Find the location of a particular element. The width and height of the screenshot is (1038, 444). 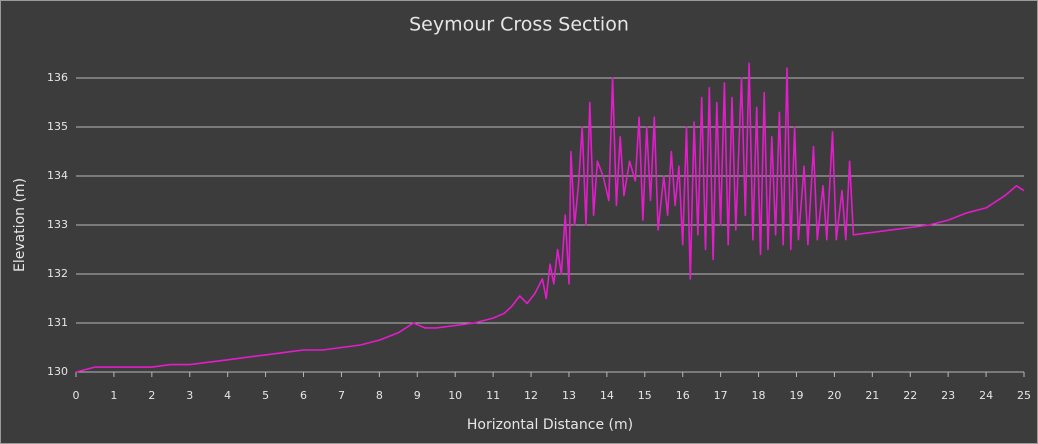

x-tick-label: 18 is located at coordinates (759, 395).